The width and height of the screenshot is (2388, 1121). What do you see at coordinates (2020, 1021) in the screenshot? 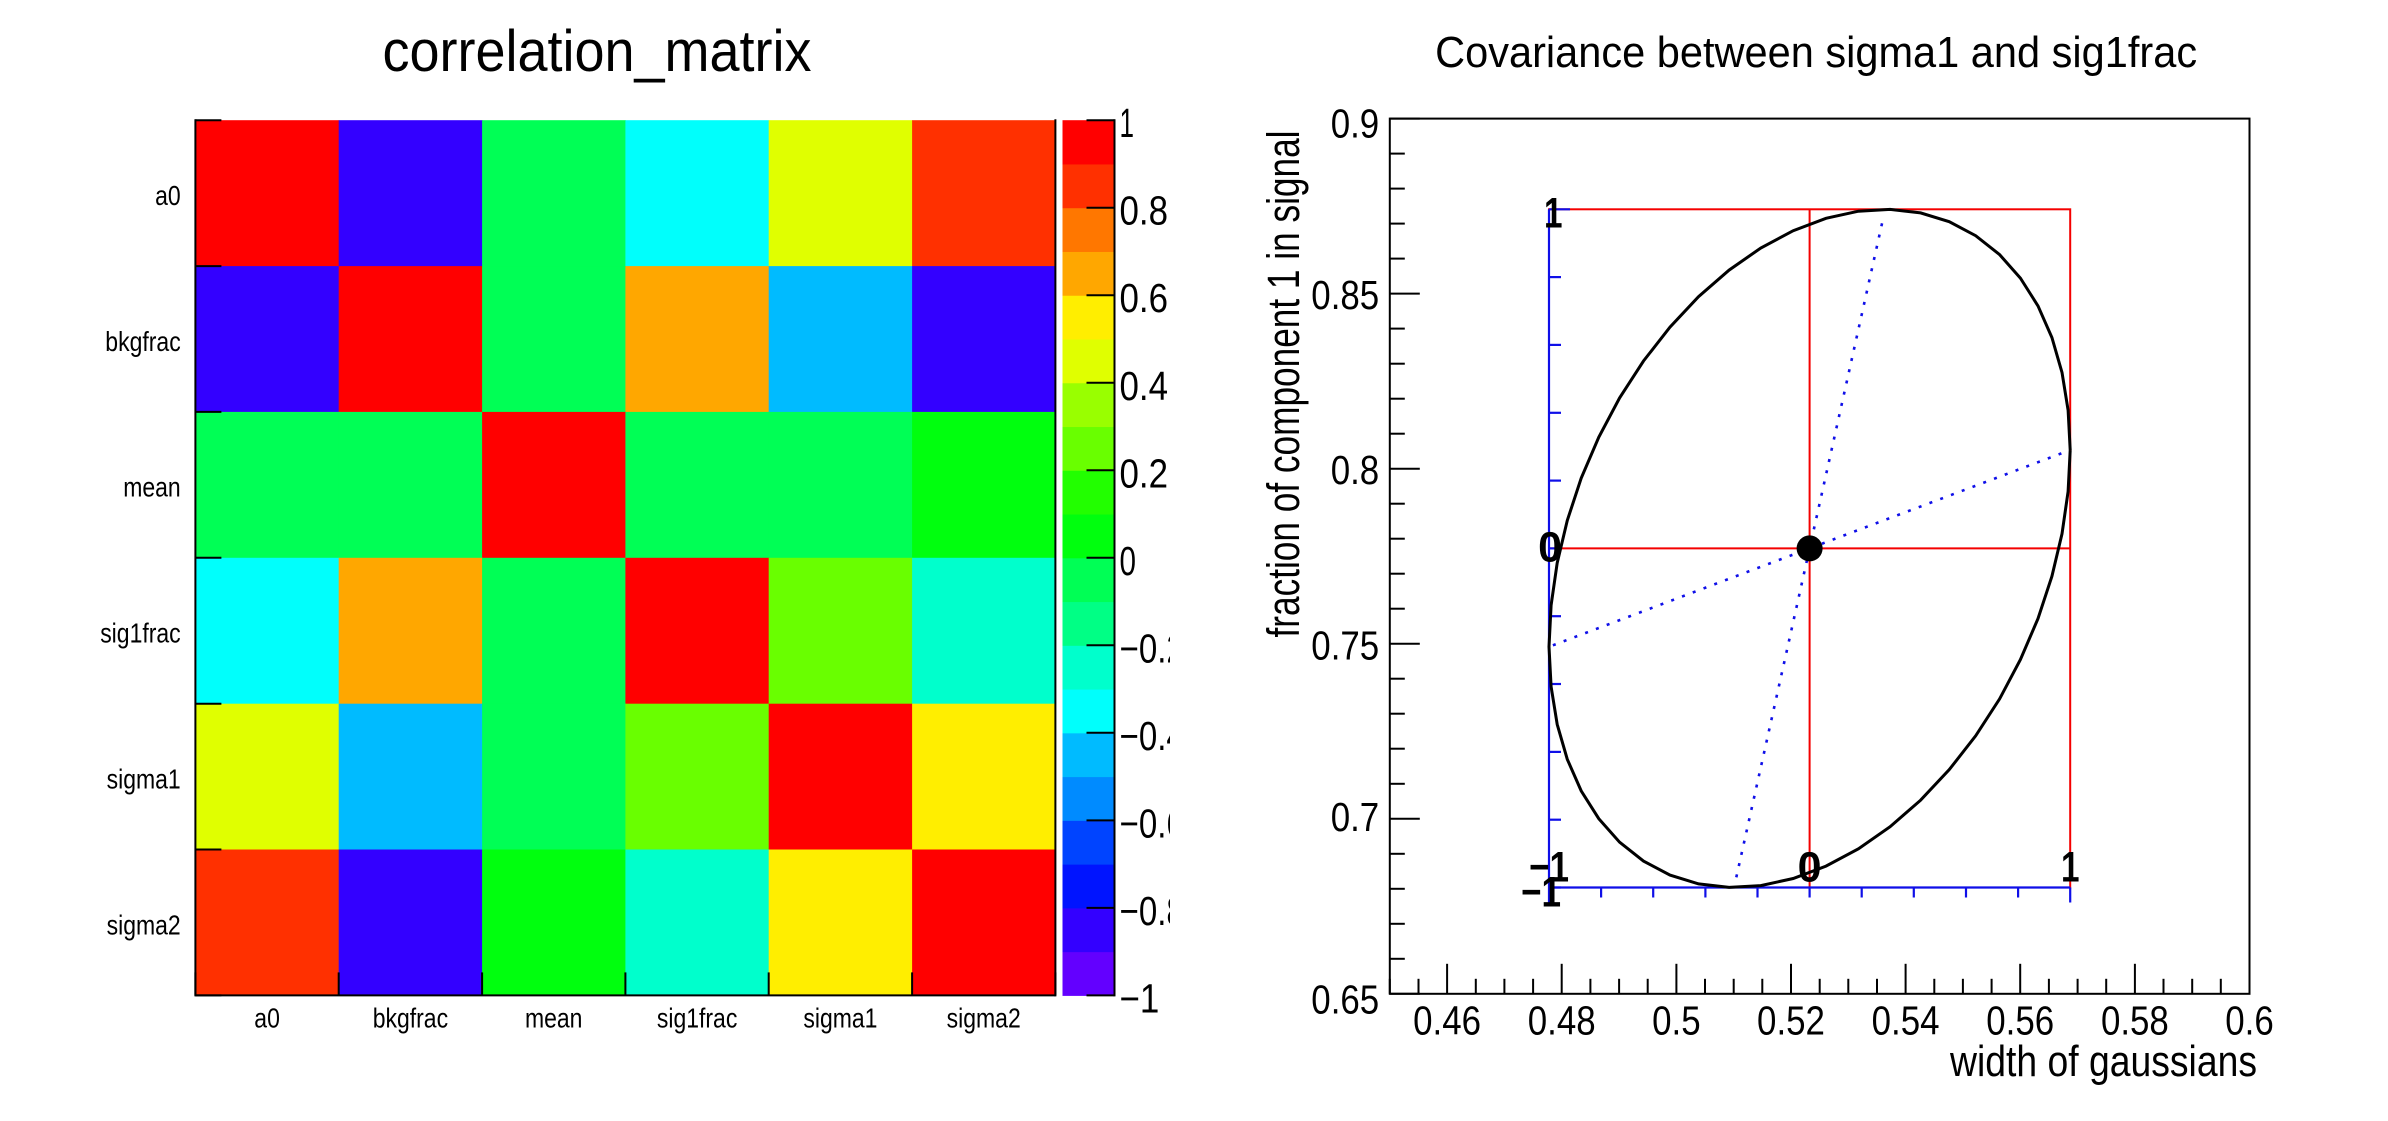
I see `svg-text: 0.56` at bounding box center [2020, 1021].